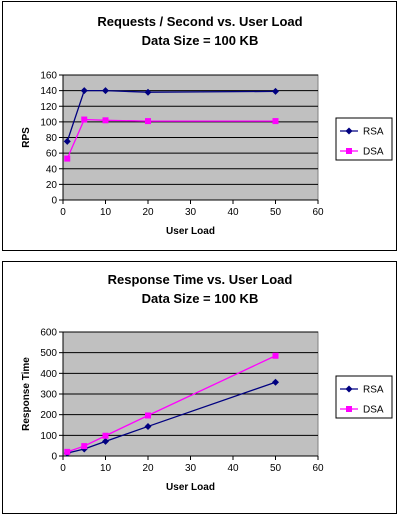  I want to click on y-tick-label: 600, so click(48, 333).